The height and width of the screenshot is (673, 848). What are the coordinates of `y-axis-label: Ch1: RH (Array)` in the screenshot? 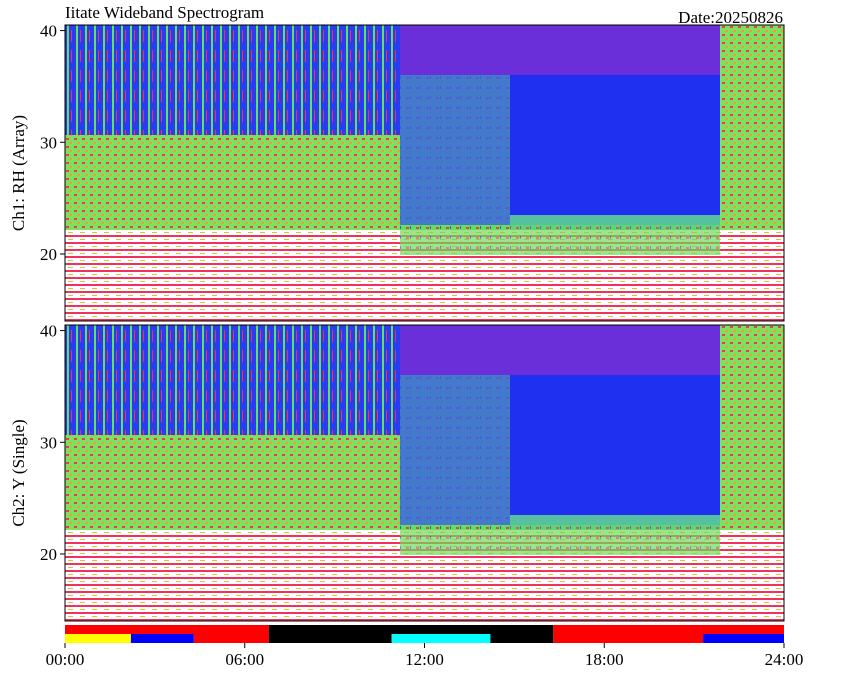 It's located at (18, 173).